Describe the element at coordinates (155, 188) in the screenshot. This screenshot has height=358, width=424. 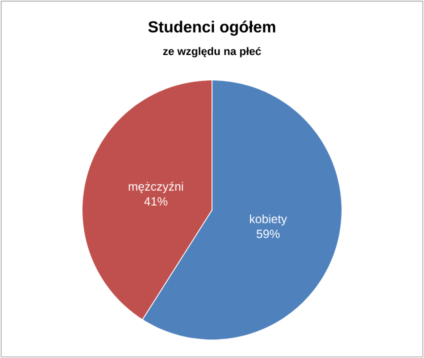
I see `slice-label: mężczyźni` at that location.